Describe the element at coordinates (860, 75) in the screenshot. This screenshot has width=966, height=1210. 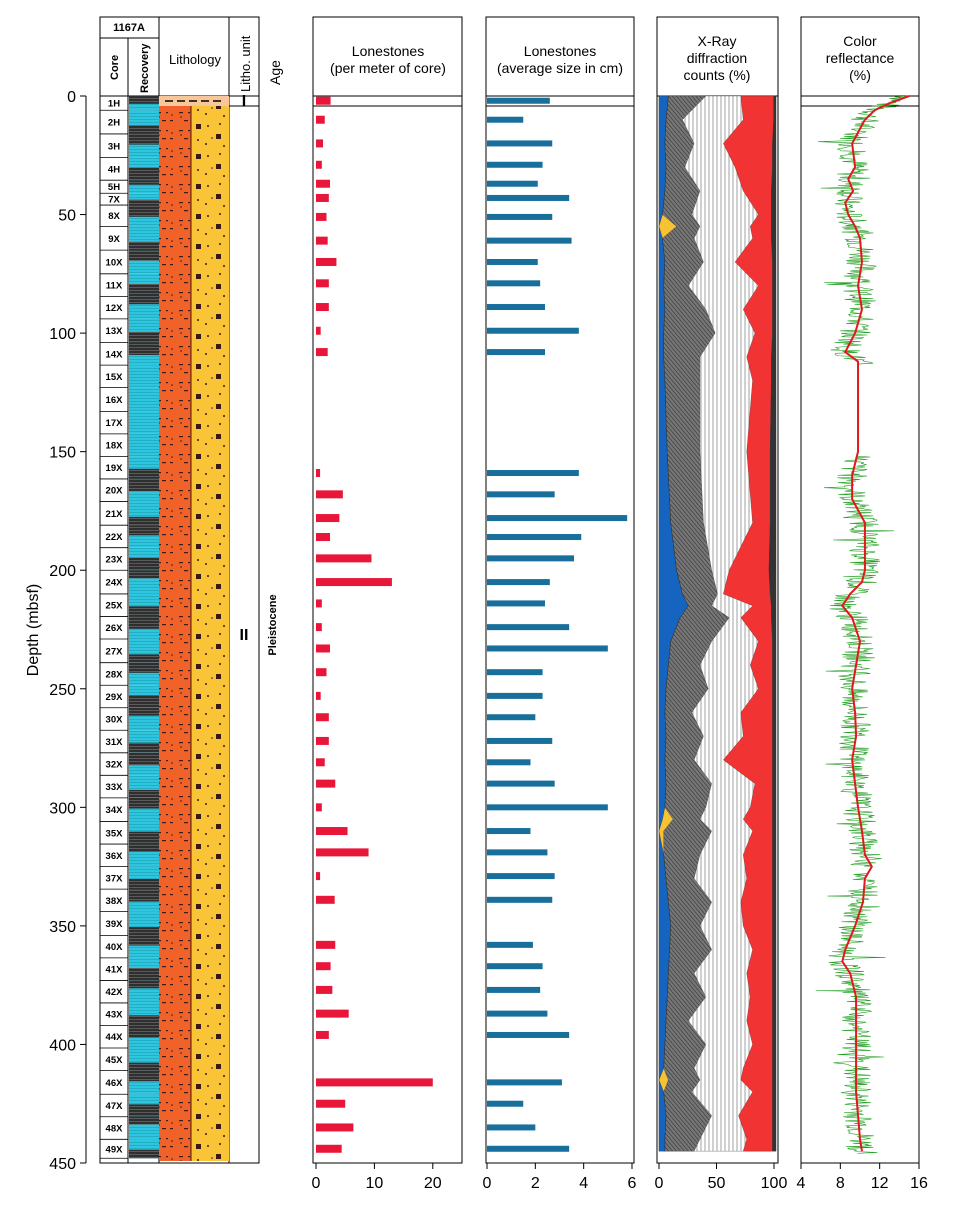
I see `title-line: (%)` at that location.